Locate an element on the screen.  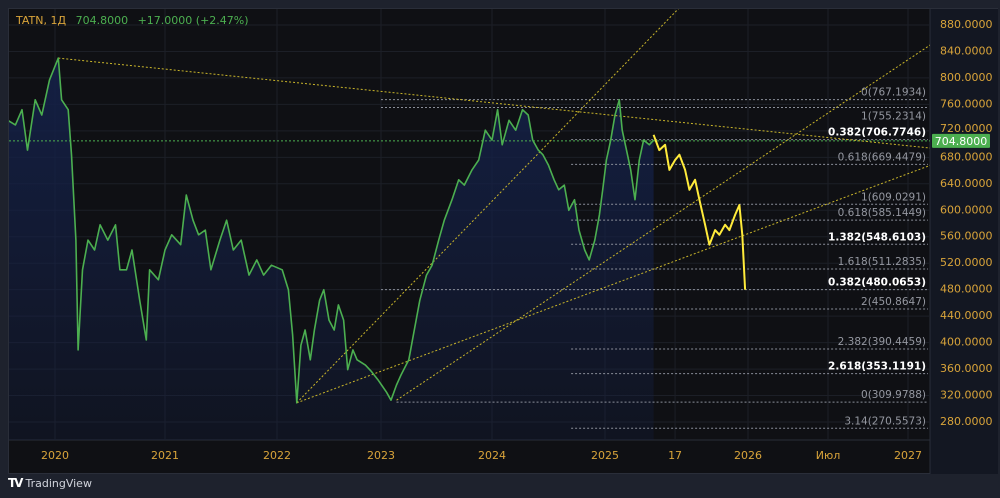
y-tick-label: 520.0000 is located at coordinates (966, 262).